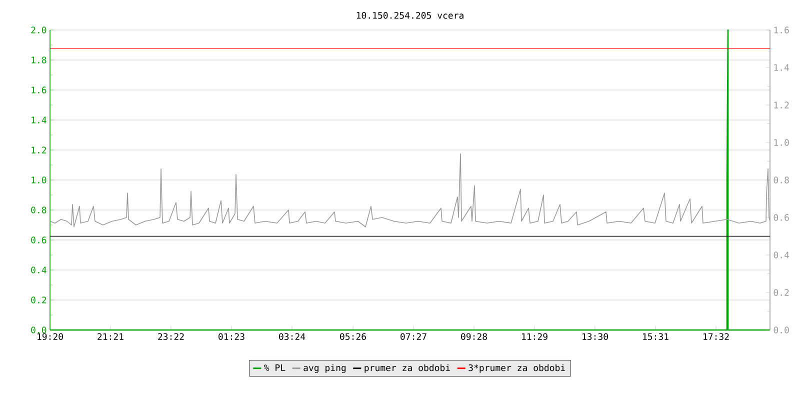  What do you see at coordinates (781, 217) in the screenshot?
I see `y2-tick-label: 0.6` at bounding box center [781, 217].